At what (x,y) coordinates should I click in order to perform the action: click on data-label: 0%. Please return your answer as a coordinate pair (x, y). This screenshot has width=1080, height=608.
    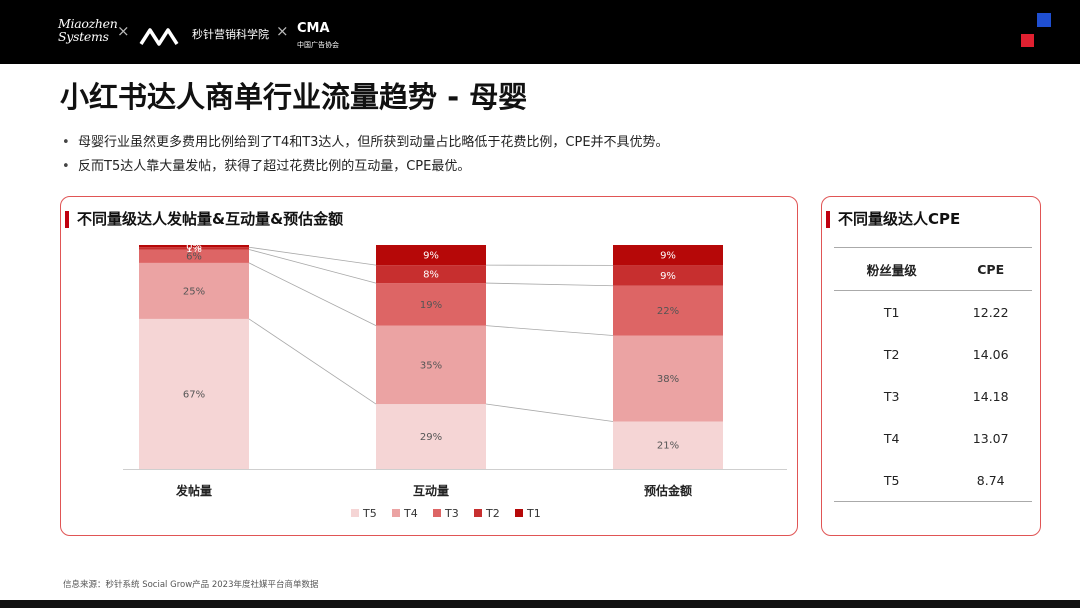
    Looking at the image, I should click on (194, 247).